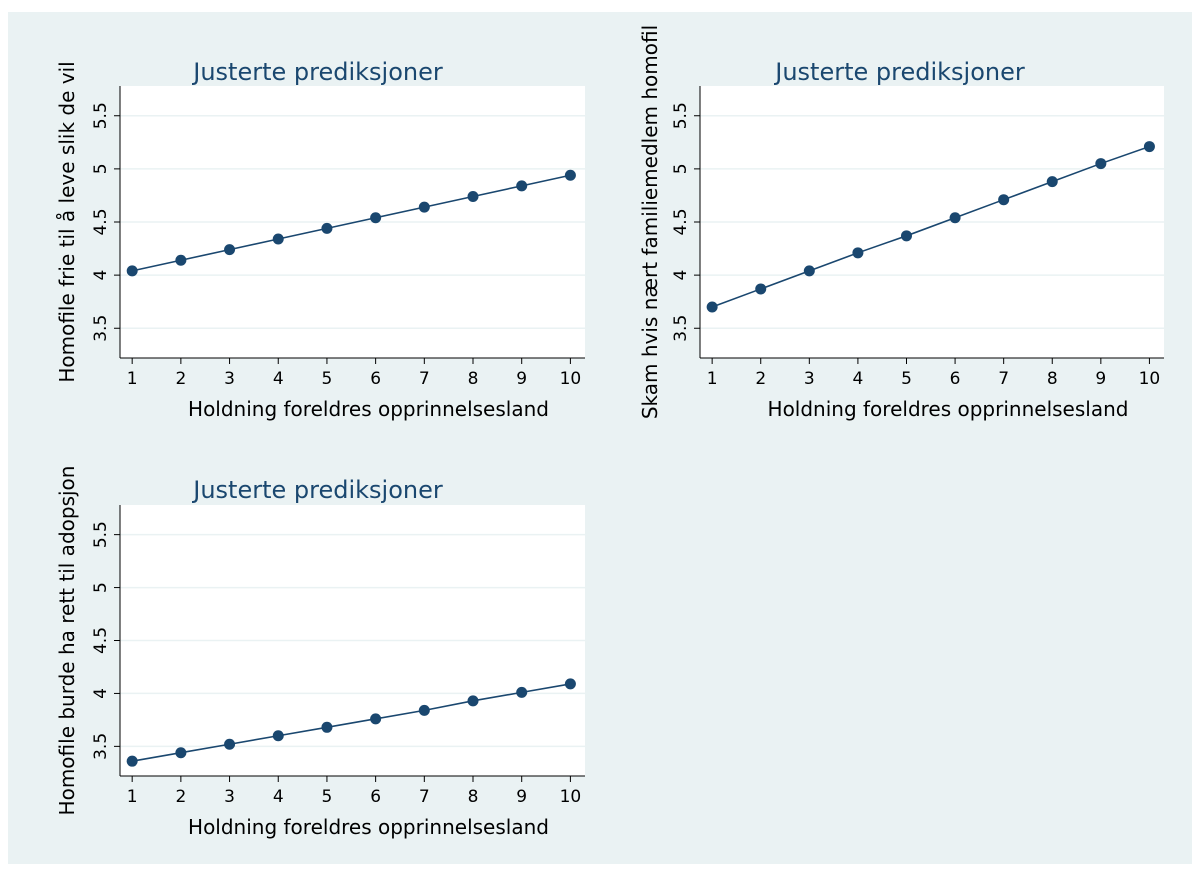 Image resolution: width=1196 pixels, height=876 pixels. What do you see at coordinates (67, 221) in the screenshot?
I see `y-axis-label: Homofile frie til å leve slik de vil` at bounding box center [67, 221].